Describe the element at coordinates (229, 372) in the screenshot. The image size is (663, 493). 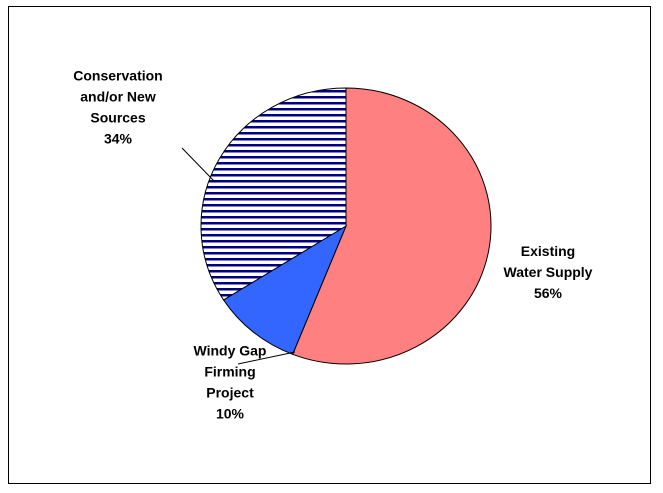
I see `slice-name-line: Firming` at that location.